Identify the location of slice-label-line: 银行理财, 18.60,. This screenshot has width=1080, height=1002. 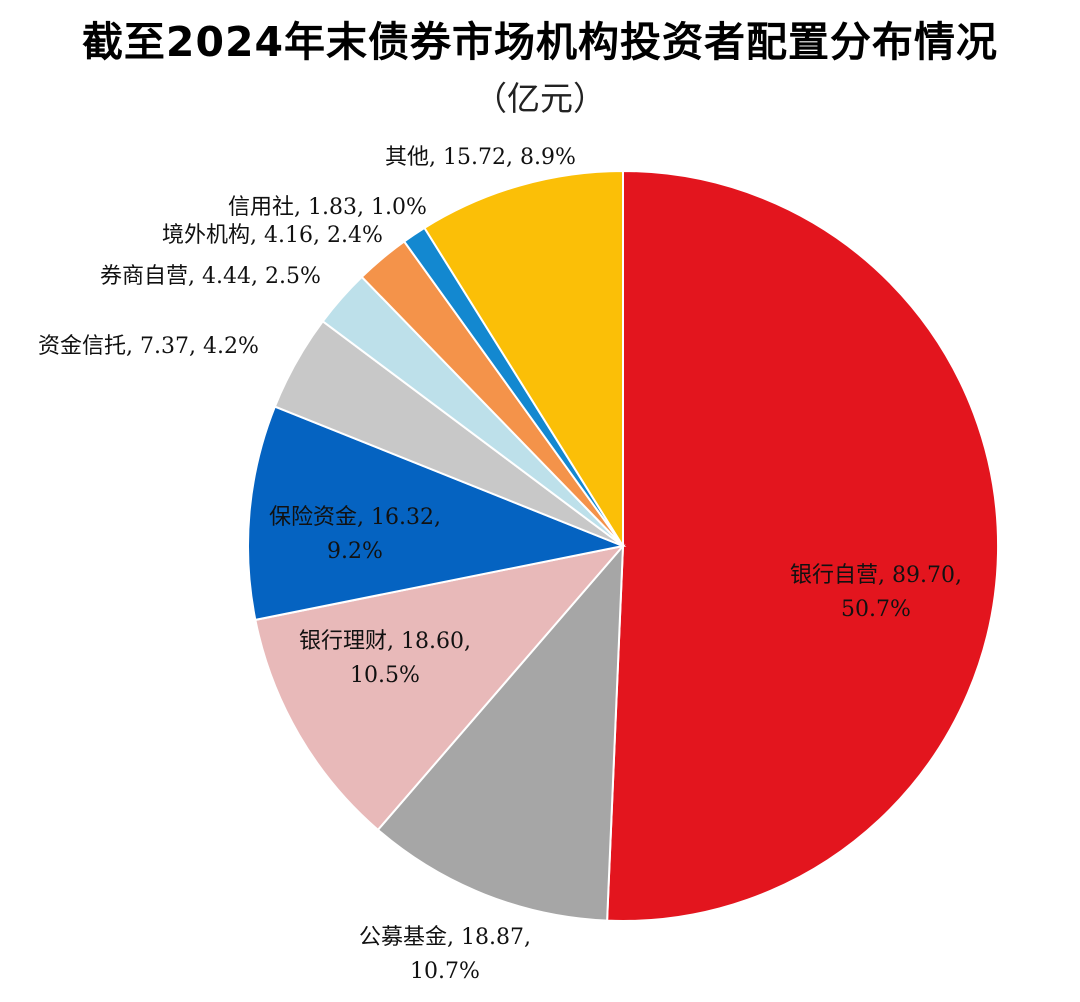
(385, 641).